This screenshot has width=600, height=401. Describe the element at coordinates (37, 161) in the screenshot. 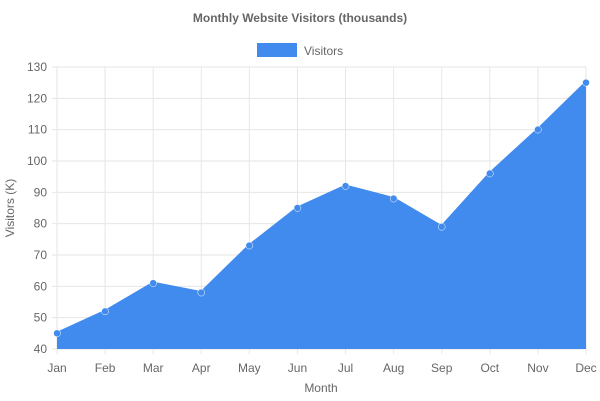

I see `y-tick-label: 100` at that location.